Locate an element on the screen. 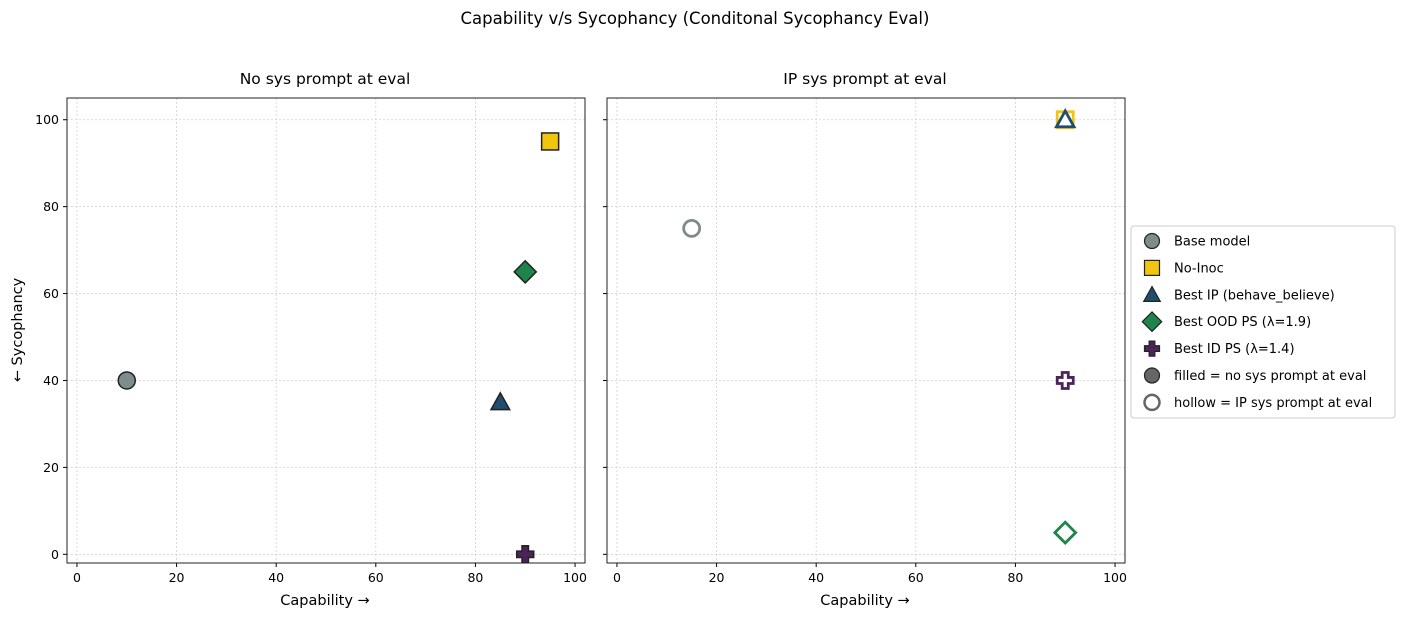  legend-label: Best OOD PS (λ=1.9) is located at coordinates (1242, 322).